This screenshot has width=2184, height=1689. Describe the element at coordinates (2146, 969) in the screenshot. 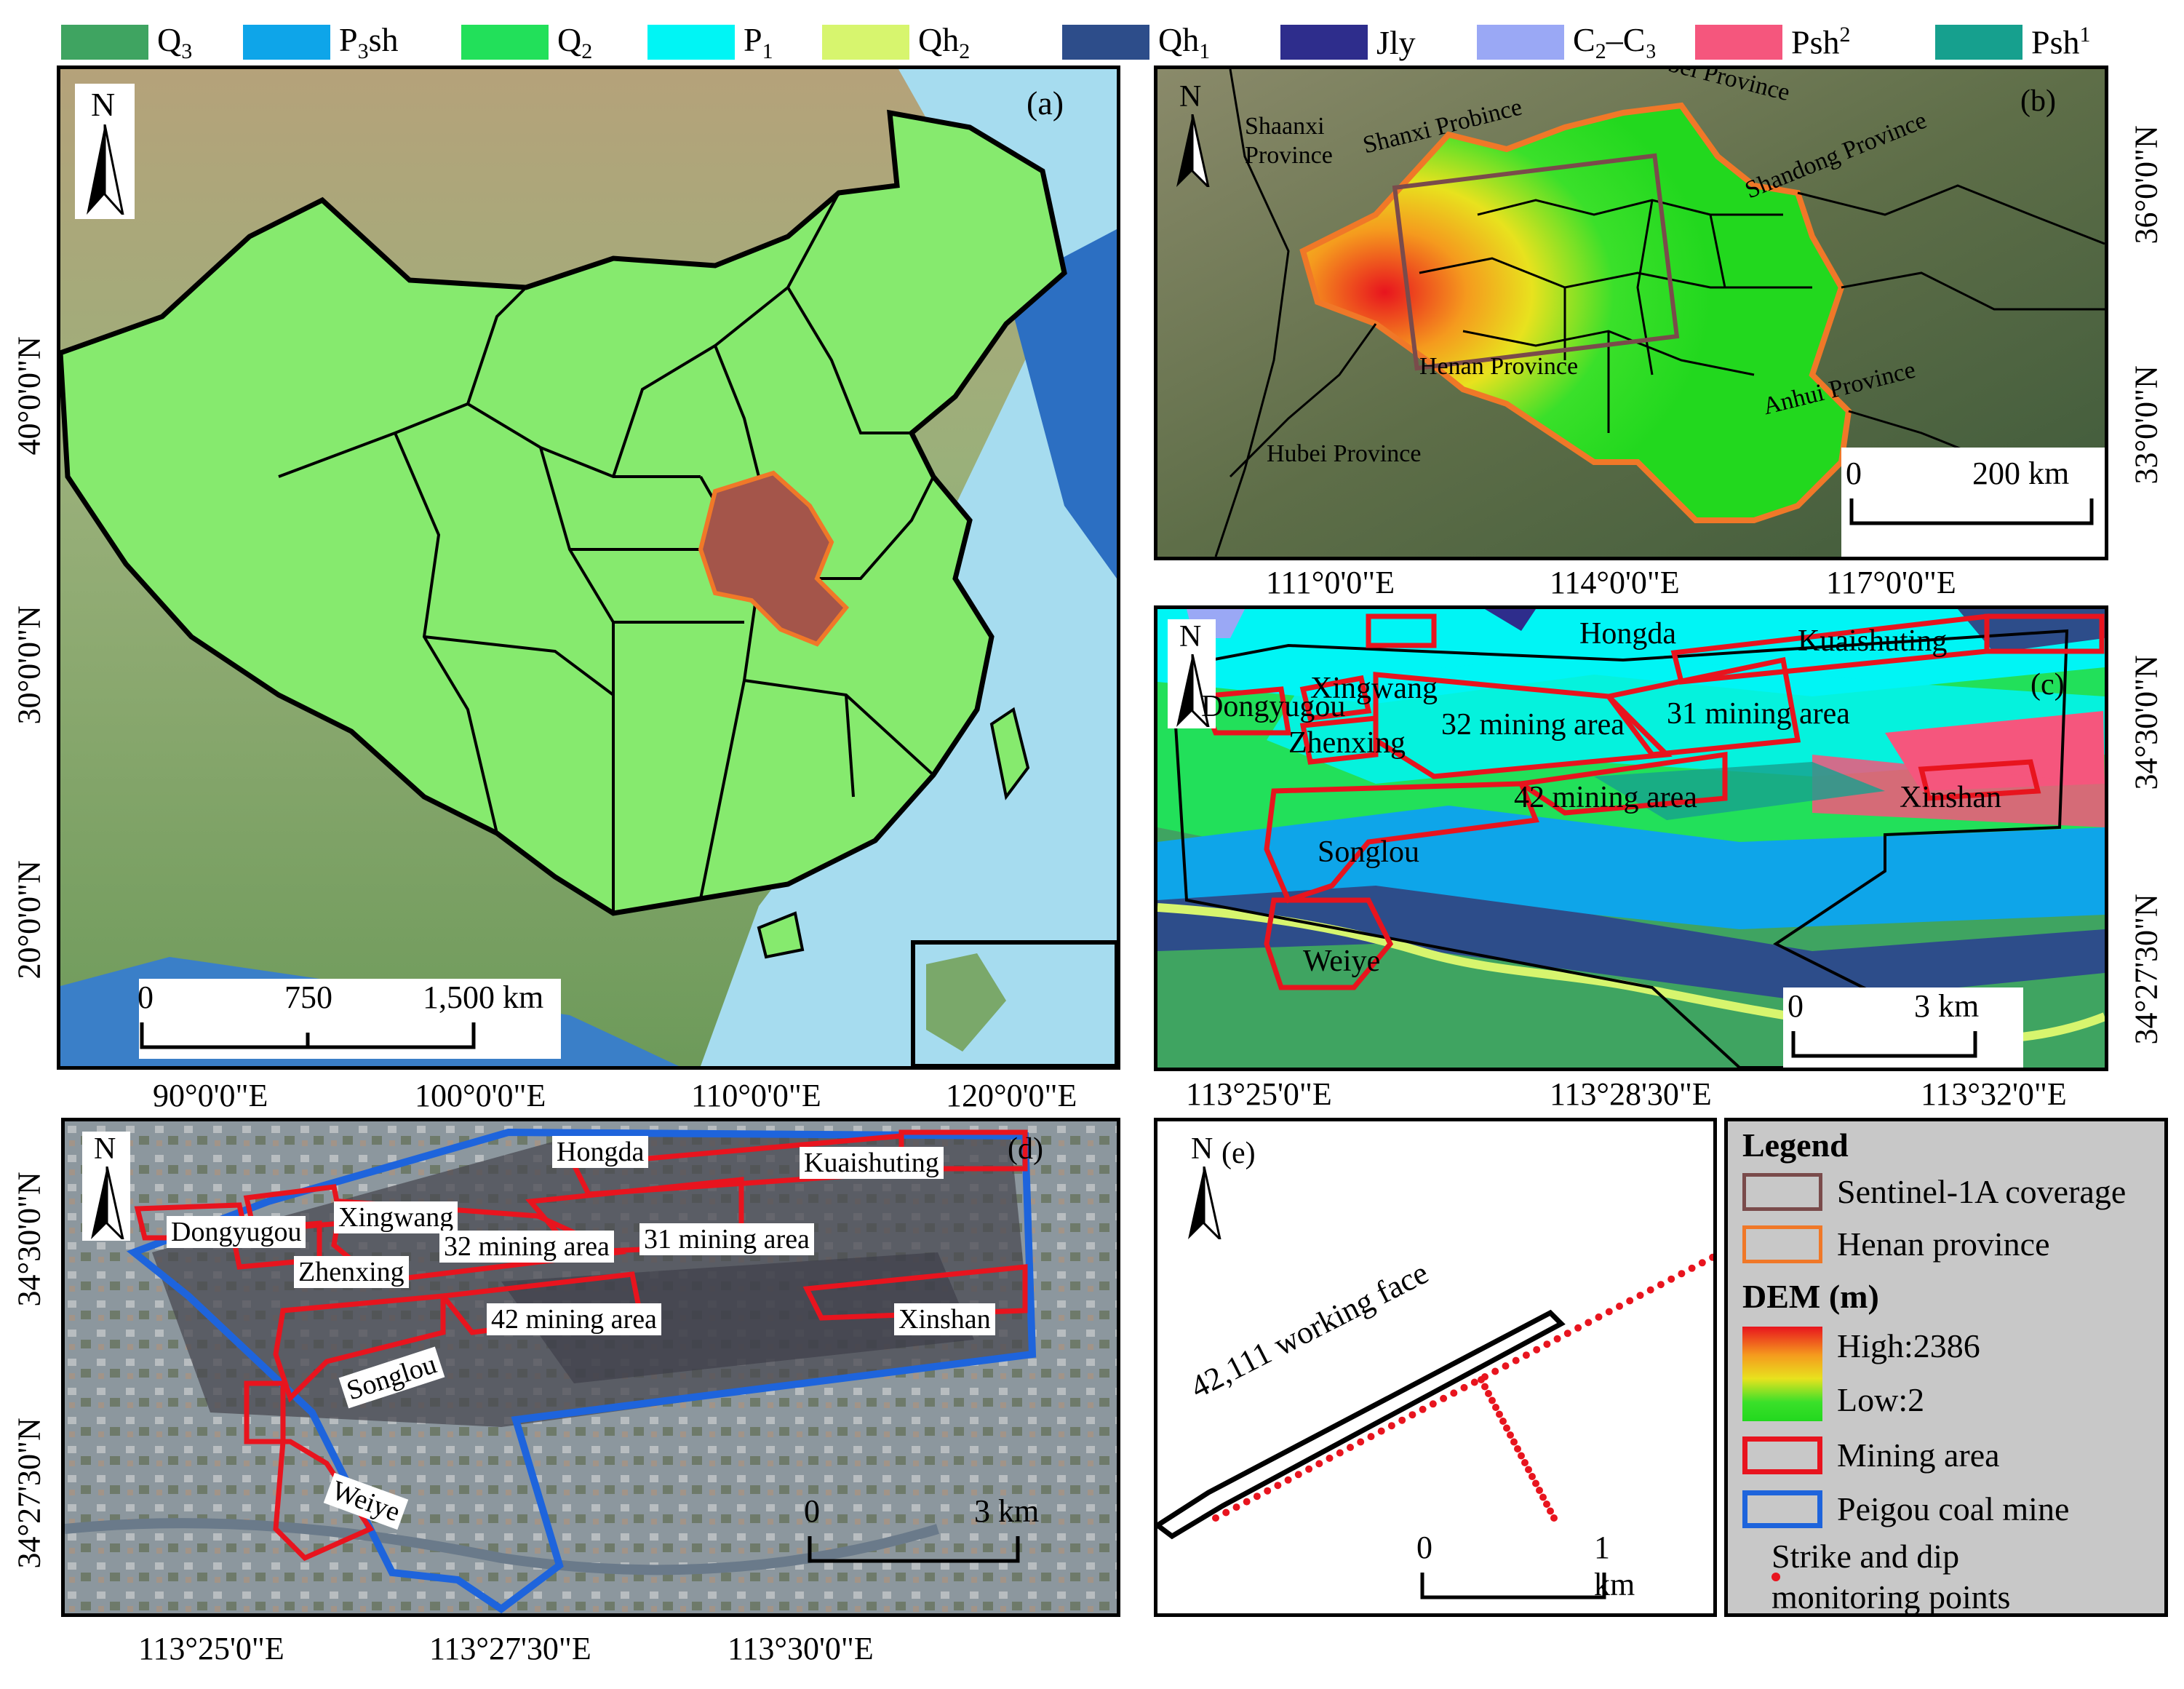

I see `c-lat-label: 34°27'30"N` at that location.